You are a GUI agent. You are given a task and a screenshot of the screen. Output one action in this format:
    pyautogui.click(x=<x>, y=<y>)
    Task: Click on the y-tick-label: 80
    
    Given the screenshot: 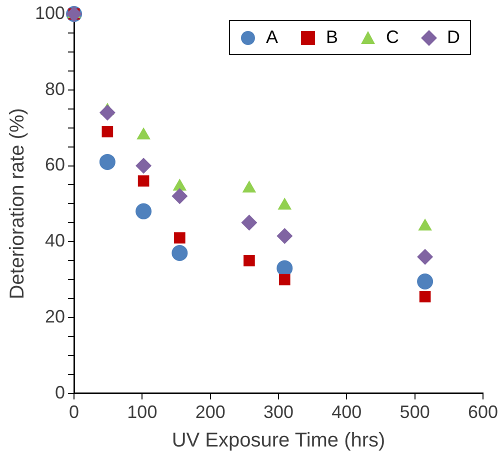 What is the action you would take?
    pyautogui.click(x=55, y=88)
    